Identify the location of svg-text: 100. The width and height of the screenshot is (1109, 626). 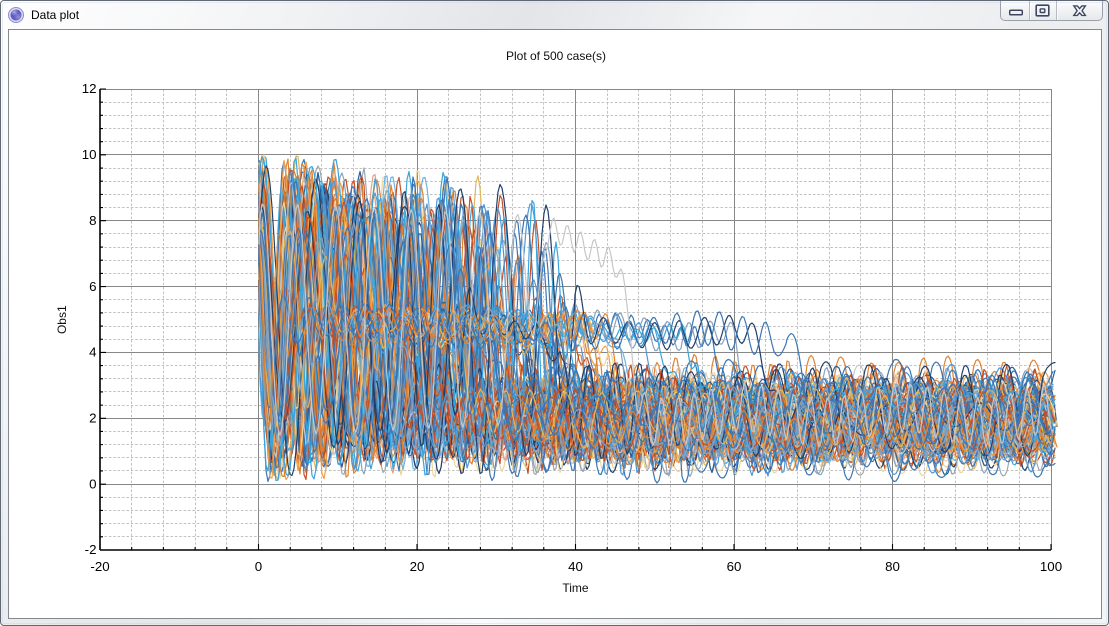
(1051, 566).